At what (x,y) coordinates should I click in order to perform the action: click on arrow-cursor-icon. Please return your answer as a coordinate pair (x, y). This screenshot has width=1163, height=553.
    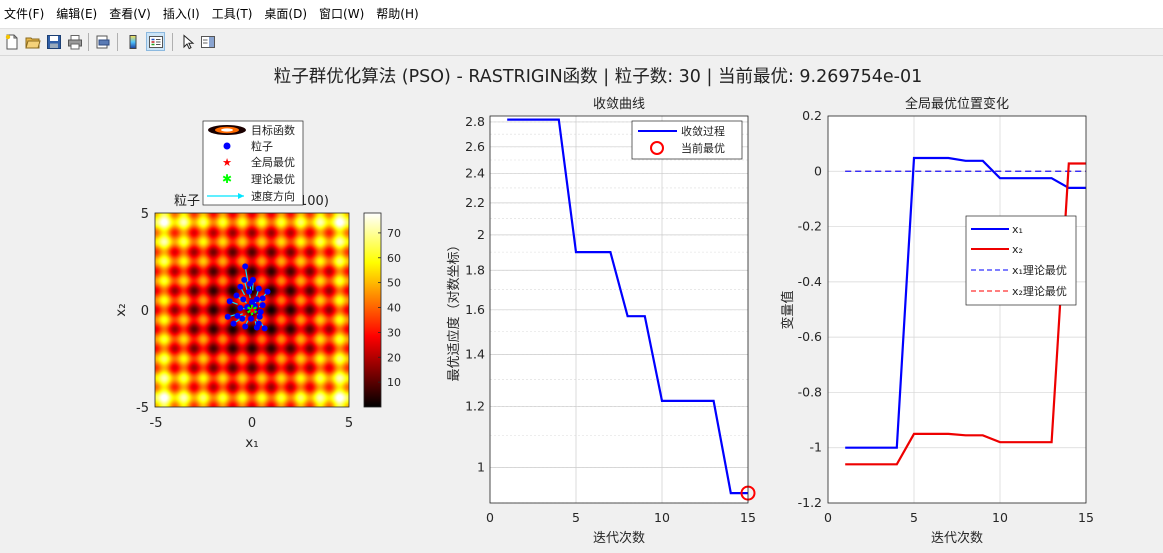
    Looking at the image, I should click on (187, 41).